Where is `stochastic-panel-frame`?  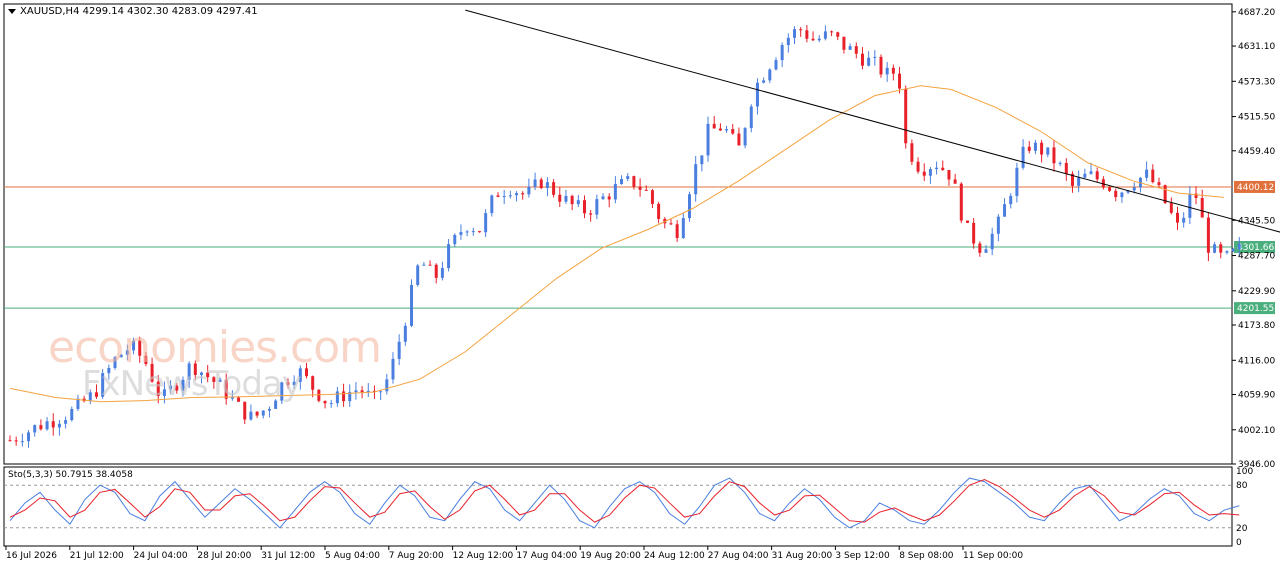
stochastic-panel-frame is located at coordinates (618, 506).